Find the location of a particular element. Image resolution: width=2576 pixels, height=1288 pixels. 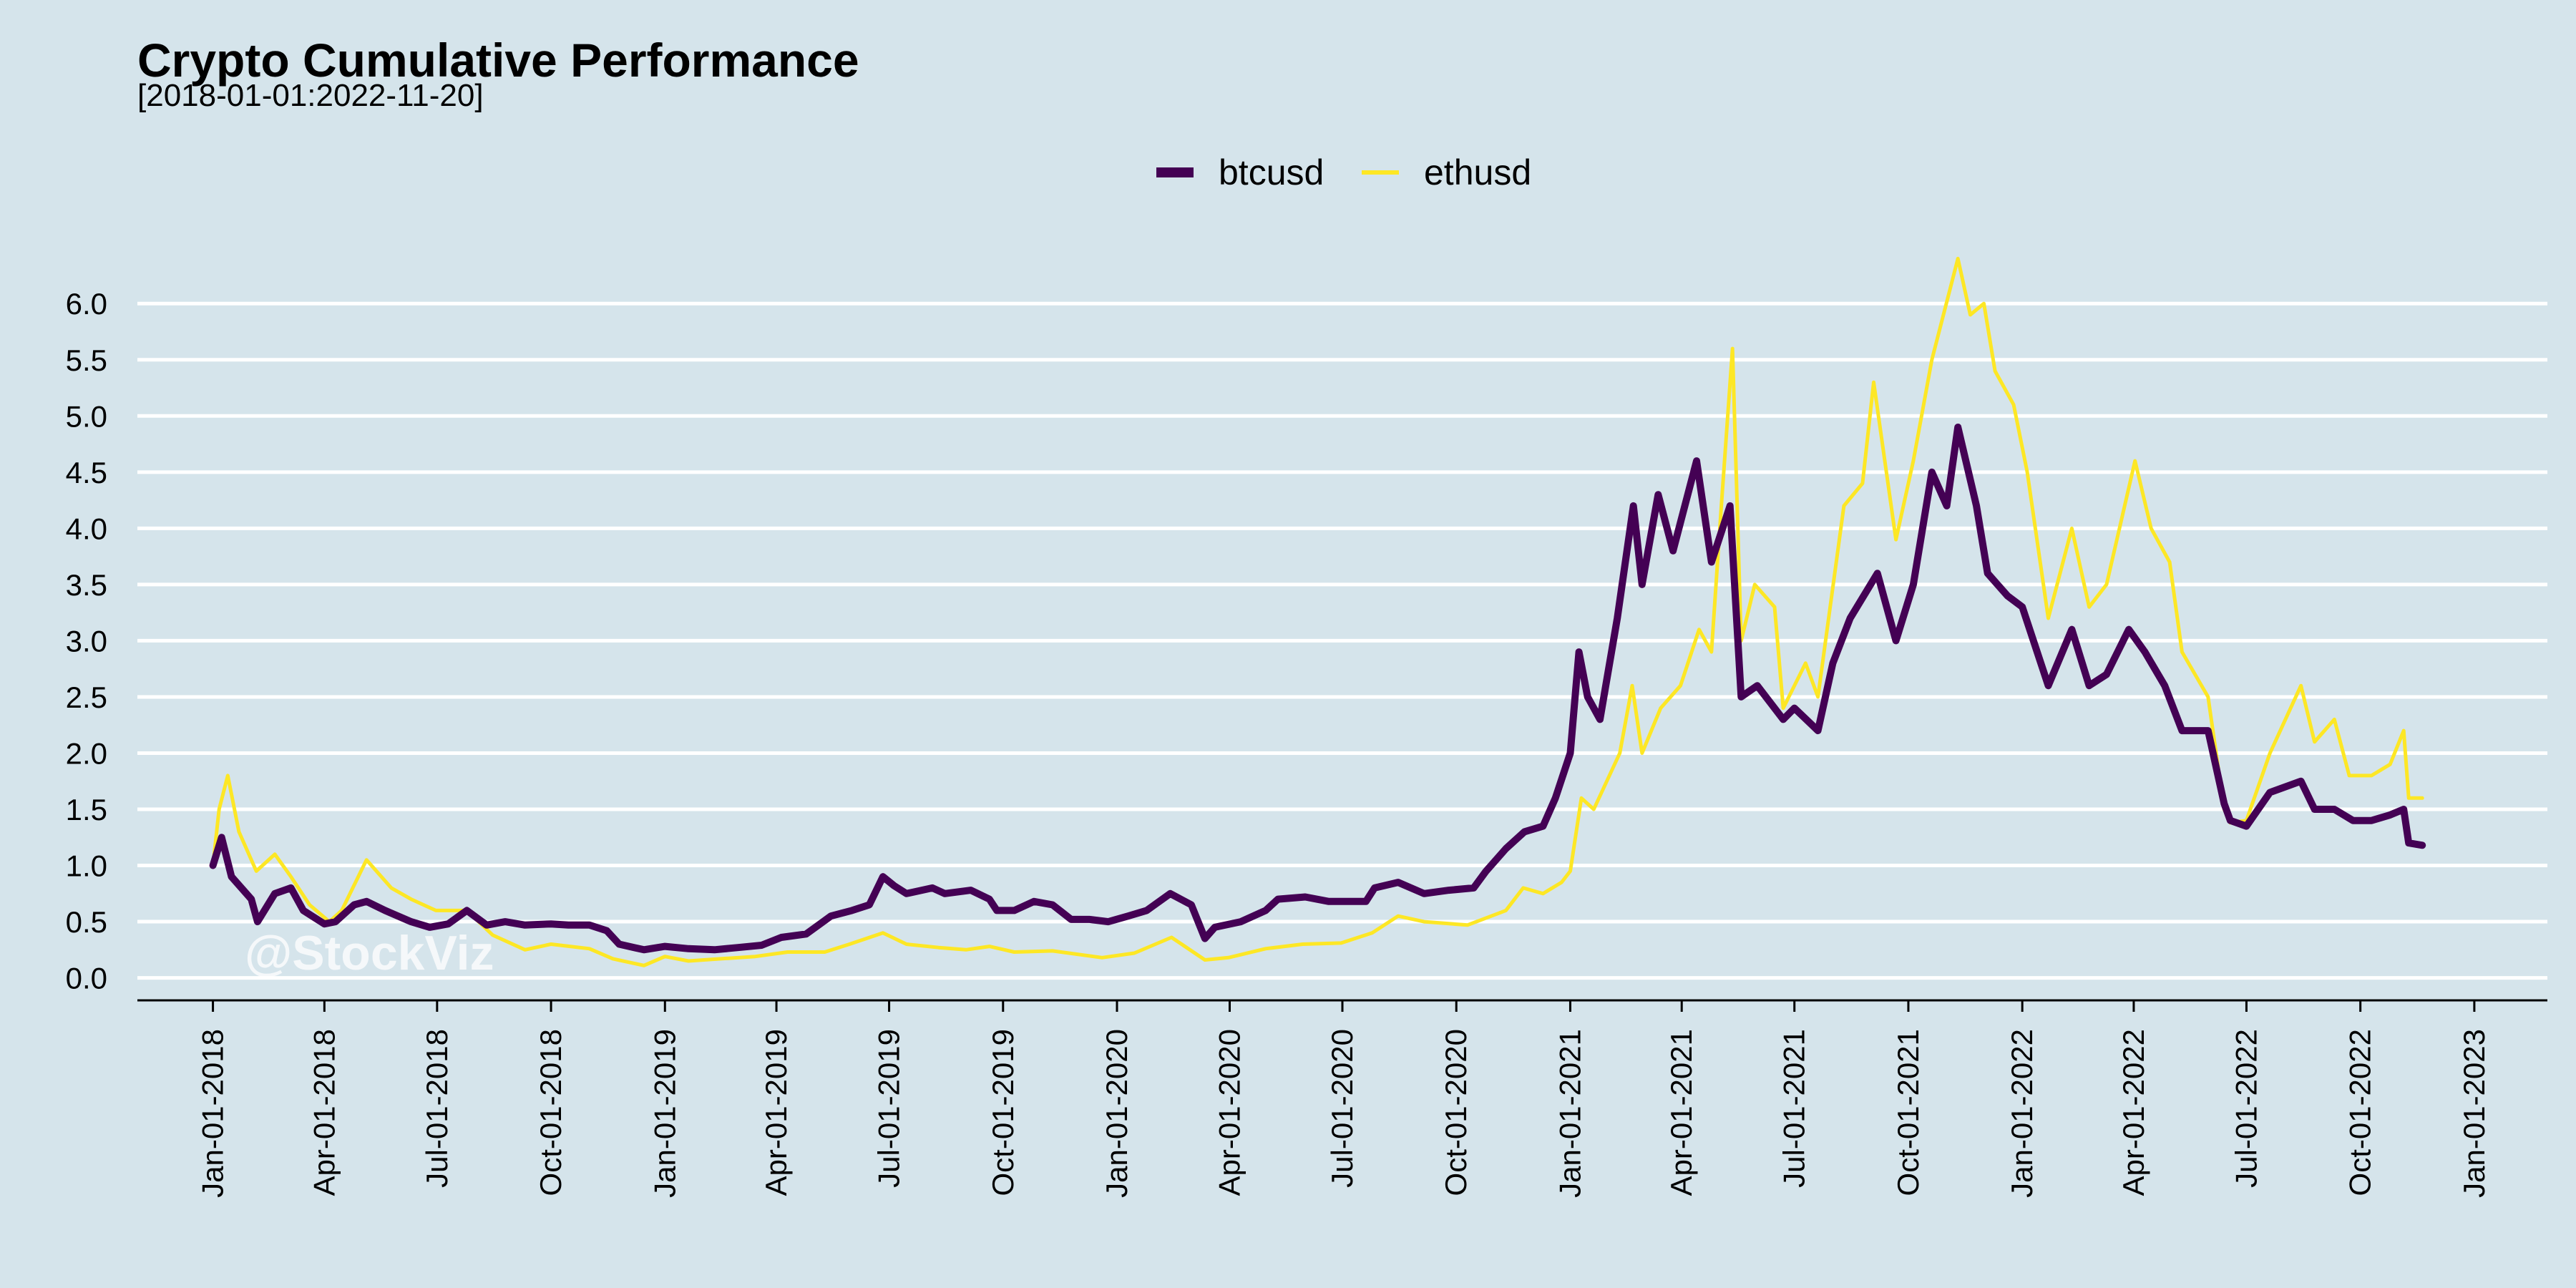

x-tick-label: Apr-01-2021 is located at coordinates (1681, 1112).